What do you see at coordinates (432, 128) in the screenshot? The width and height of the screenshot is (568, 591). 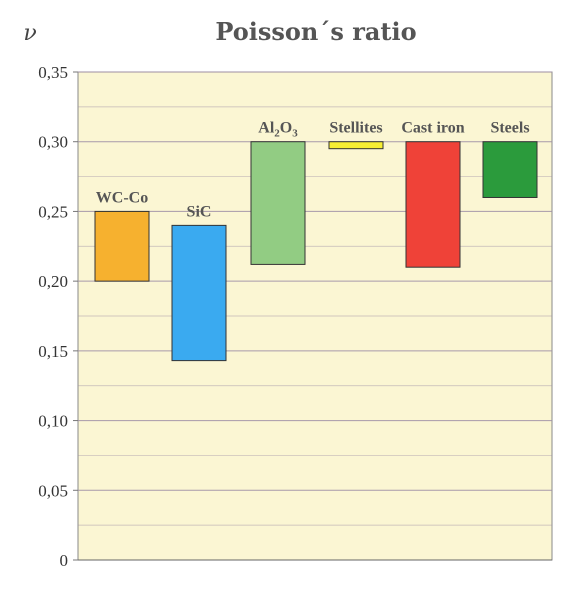 I see `bar-label-cast-iron: Cast iron` at bounding box center [432, 128].